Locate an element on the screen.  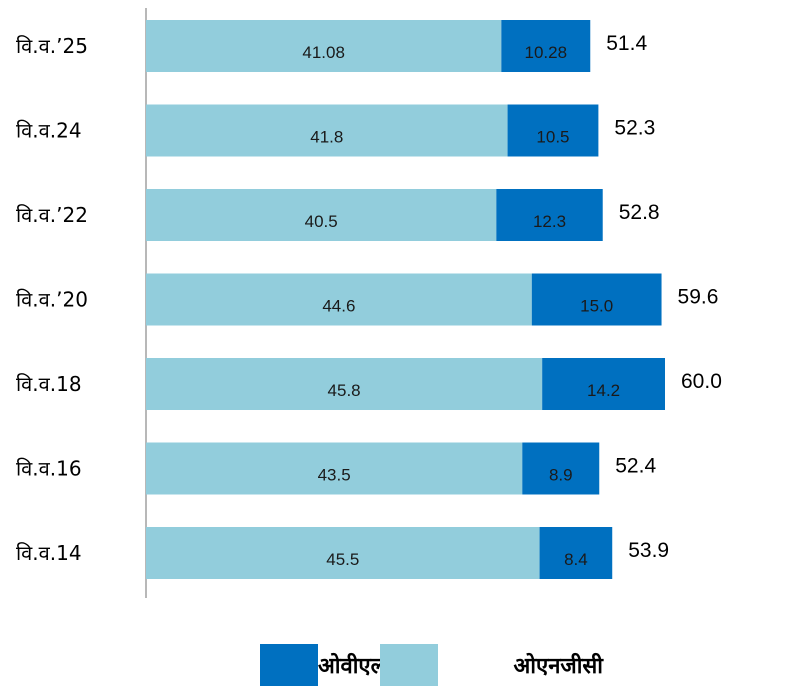
total-label: 59.6 is located at coordinates (698, 297).